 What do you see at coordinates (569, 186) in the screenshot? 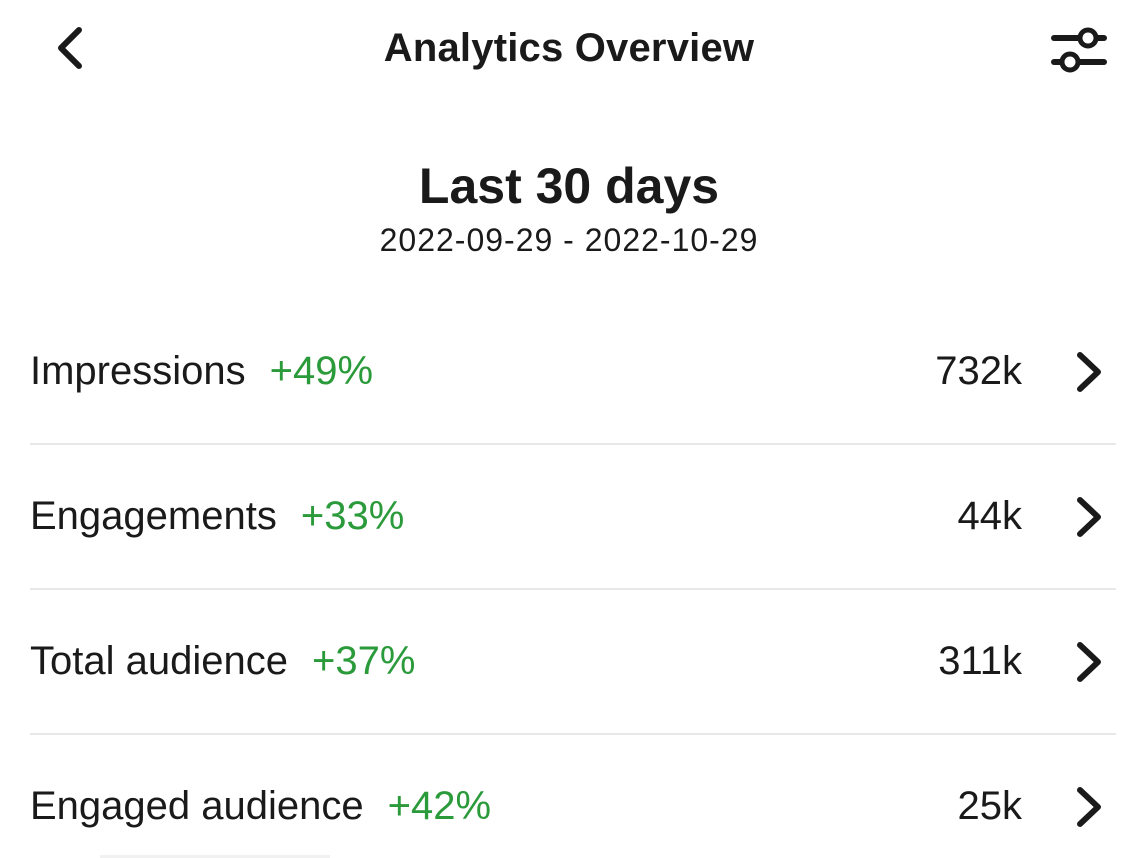
I see `period-title: Last 30 days` at bounding box center [569, 186].